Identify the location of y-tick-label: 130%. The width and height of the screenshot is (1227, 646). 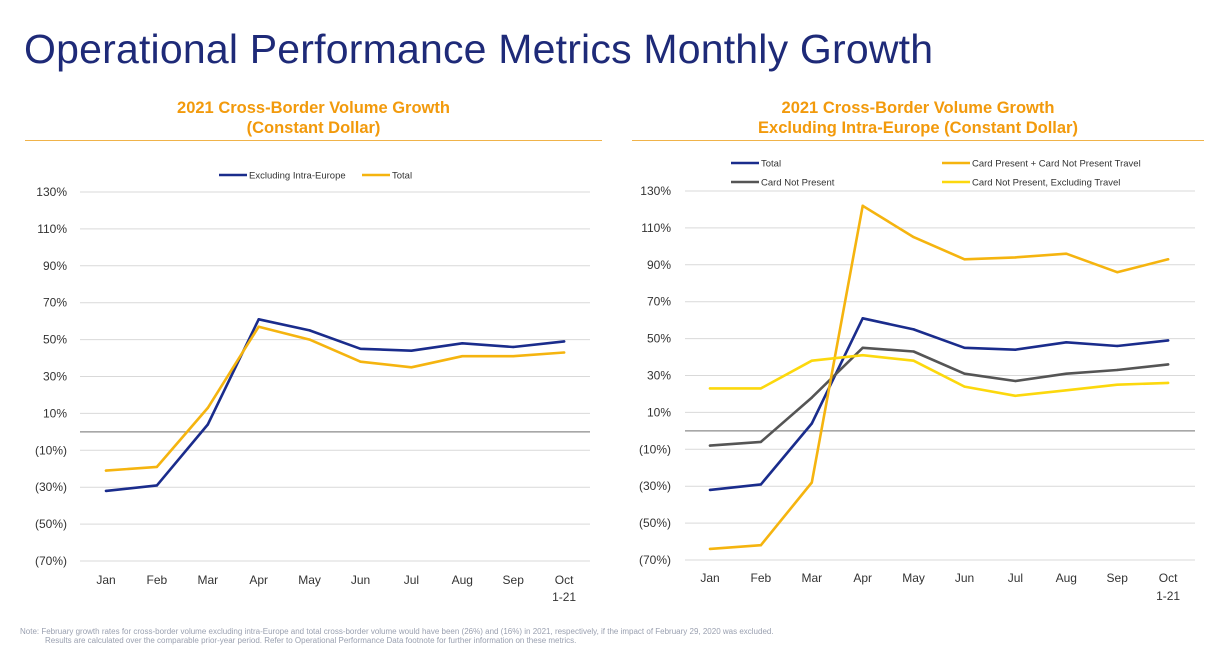
(51, 192).